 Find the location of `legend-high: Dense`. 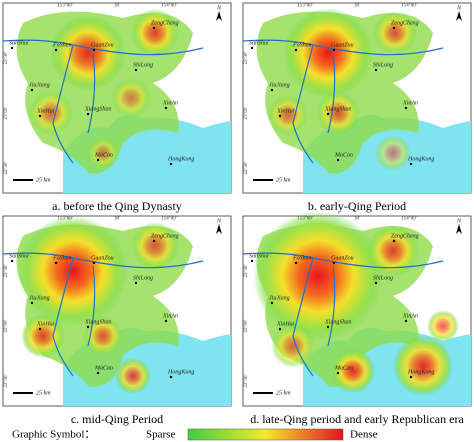

legend-high: Dense is located at coordinates (364, 435).